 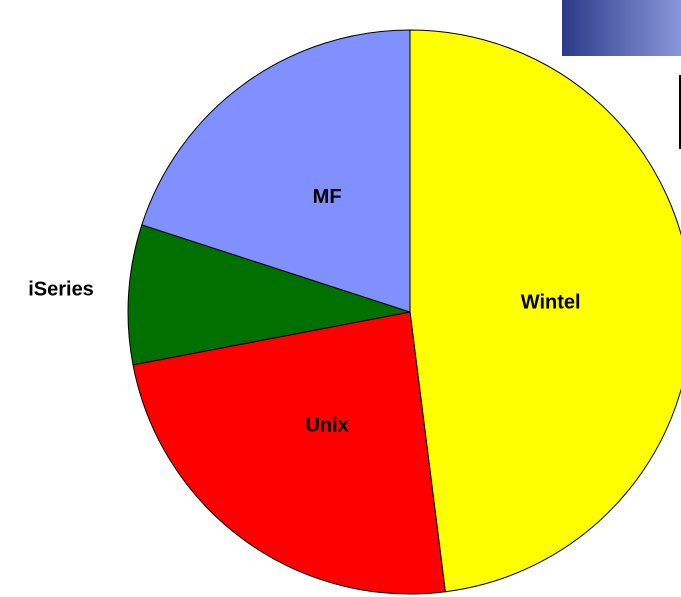 What do you see at coordinates (680, 112) in the screenshot?
I see `decor-box` at bounding box center [680, 112].